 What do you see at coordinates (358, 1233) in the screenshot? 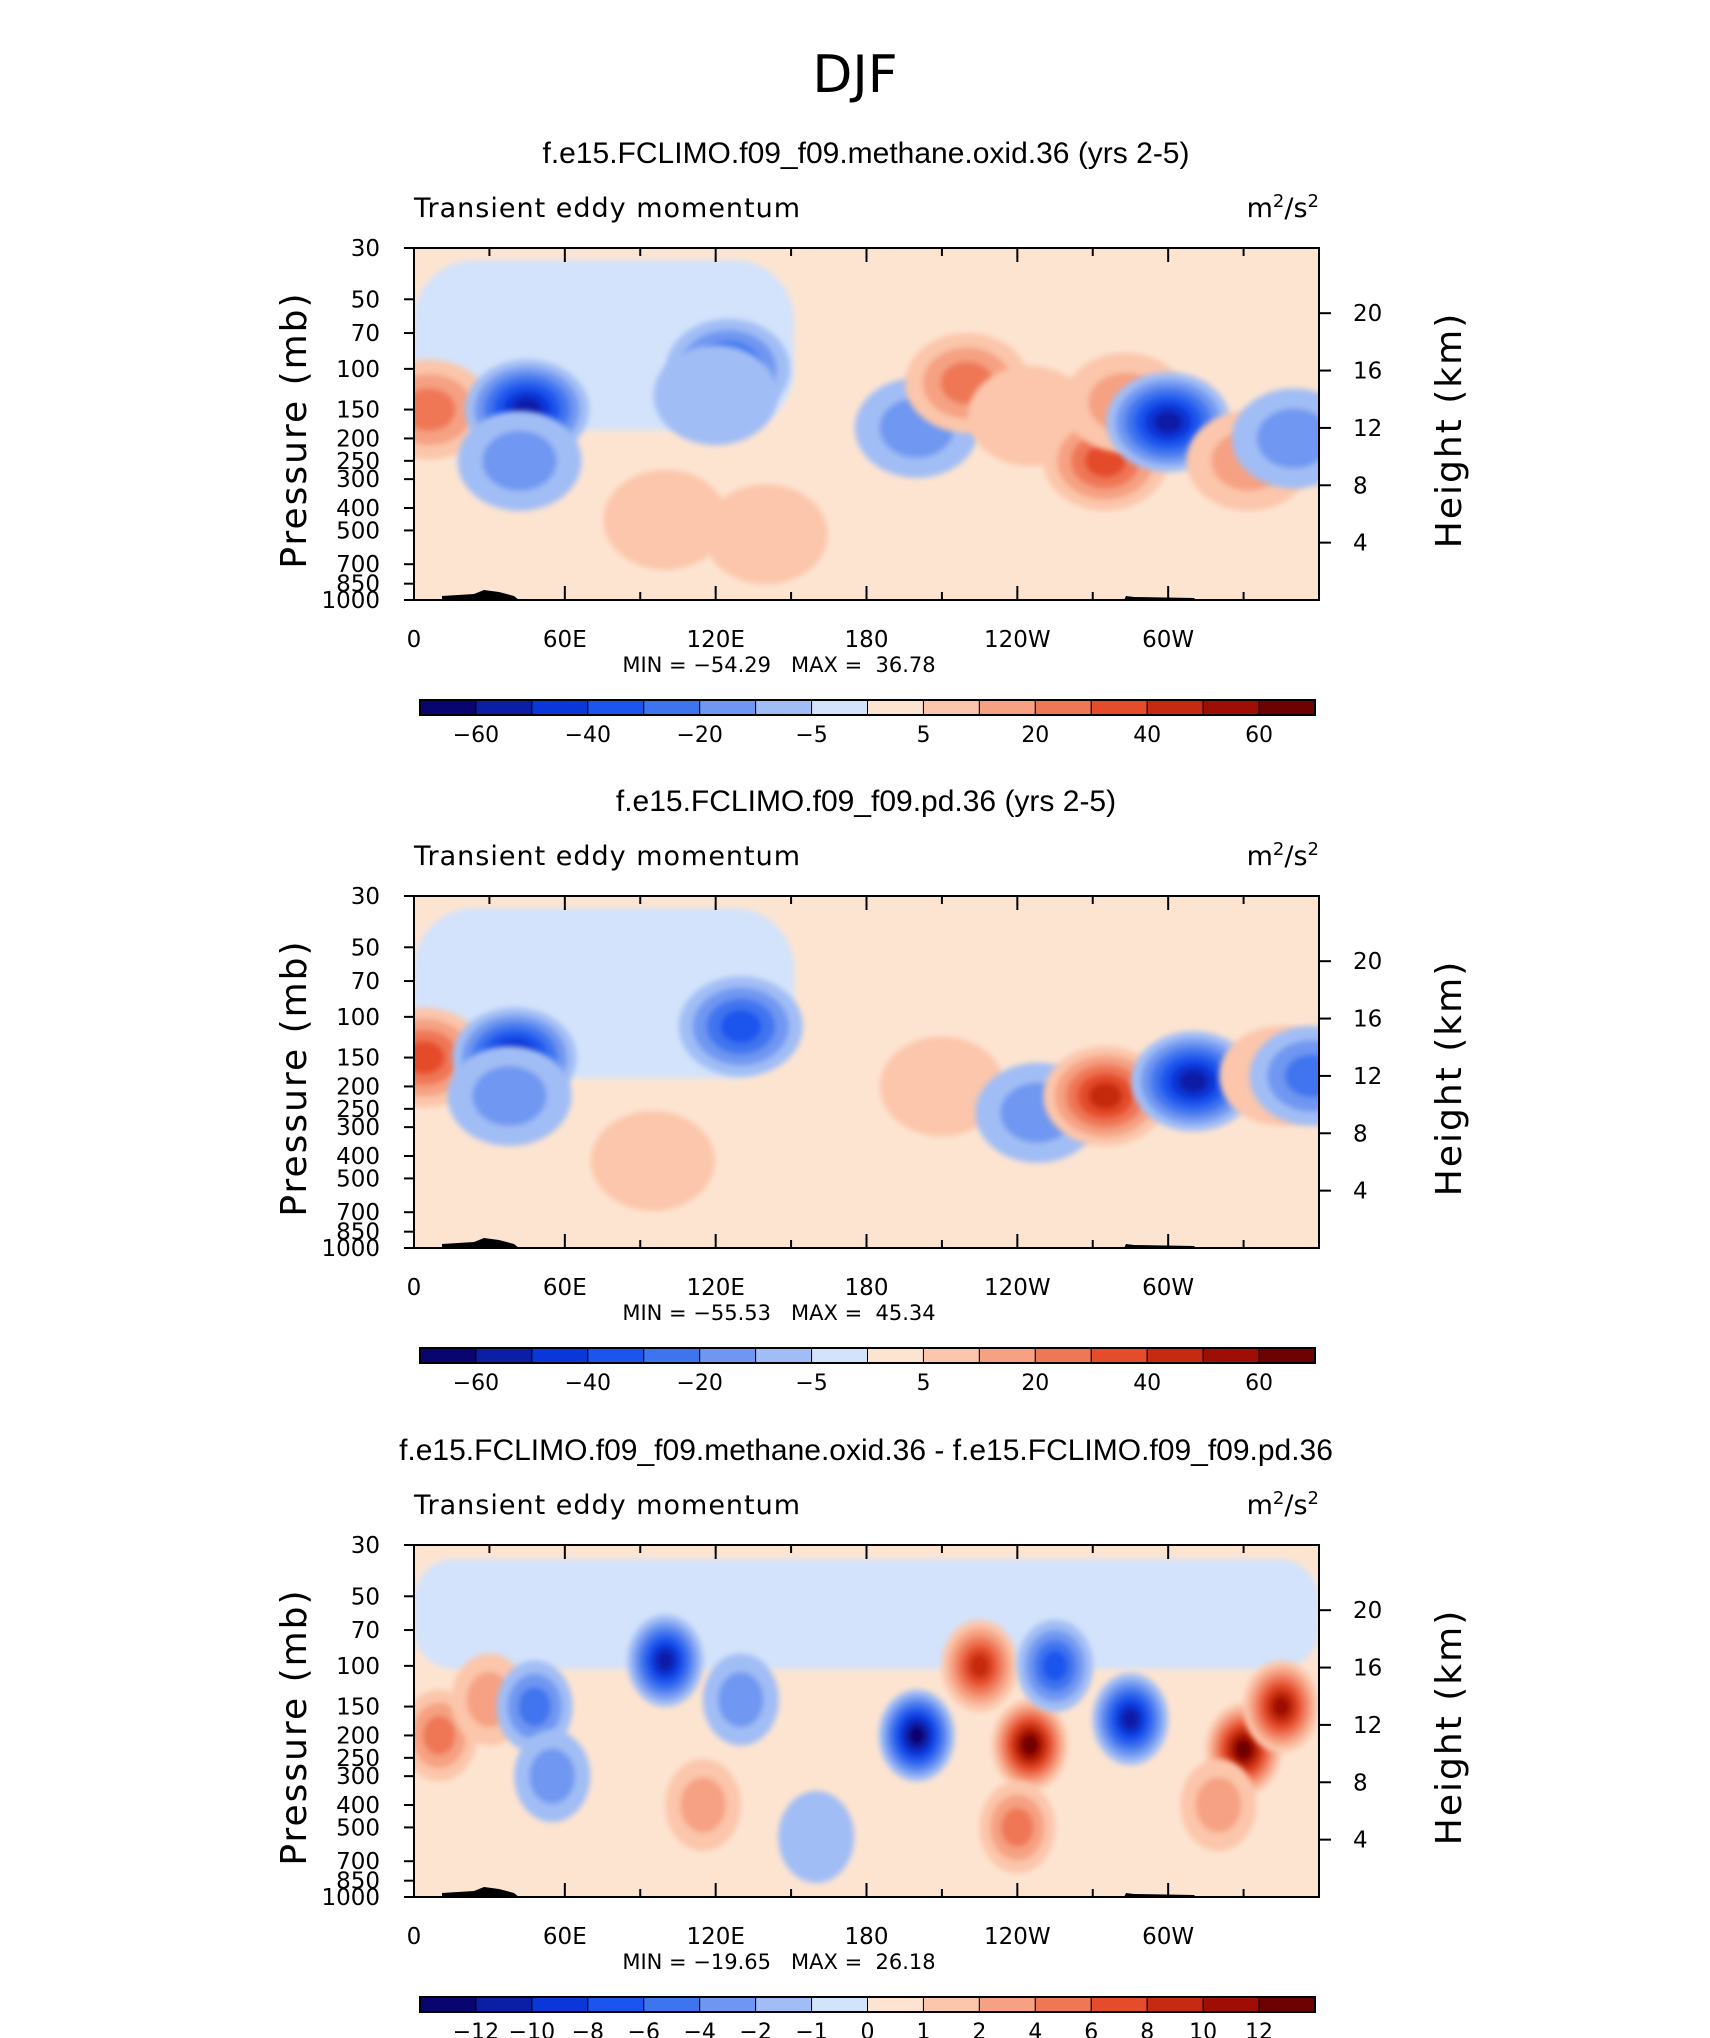
I see `y-tick-label: 850` at bounding box center [358, 1233].